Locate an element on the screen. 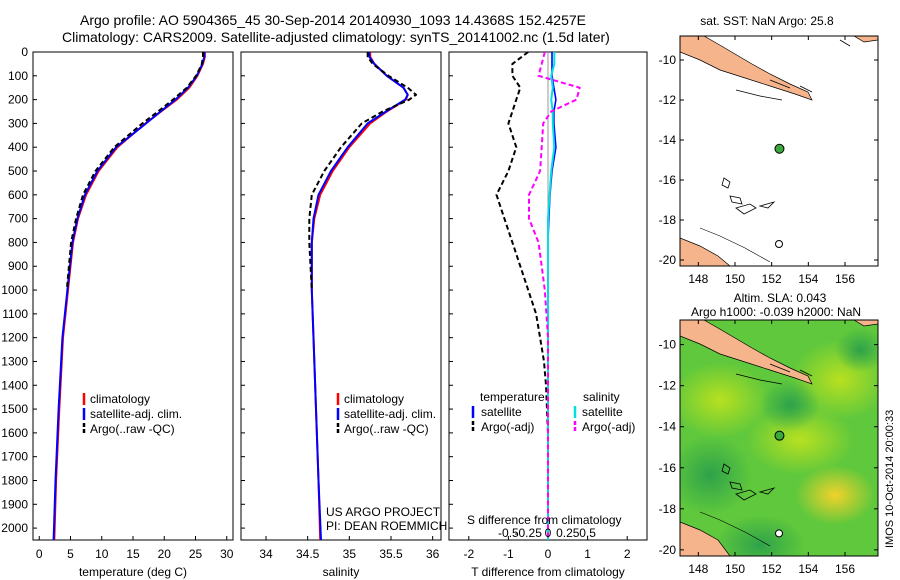  temperature-xlabel: temperature (deg C) is located at coordinates (133, 572).